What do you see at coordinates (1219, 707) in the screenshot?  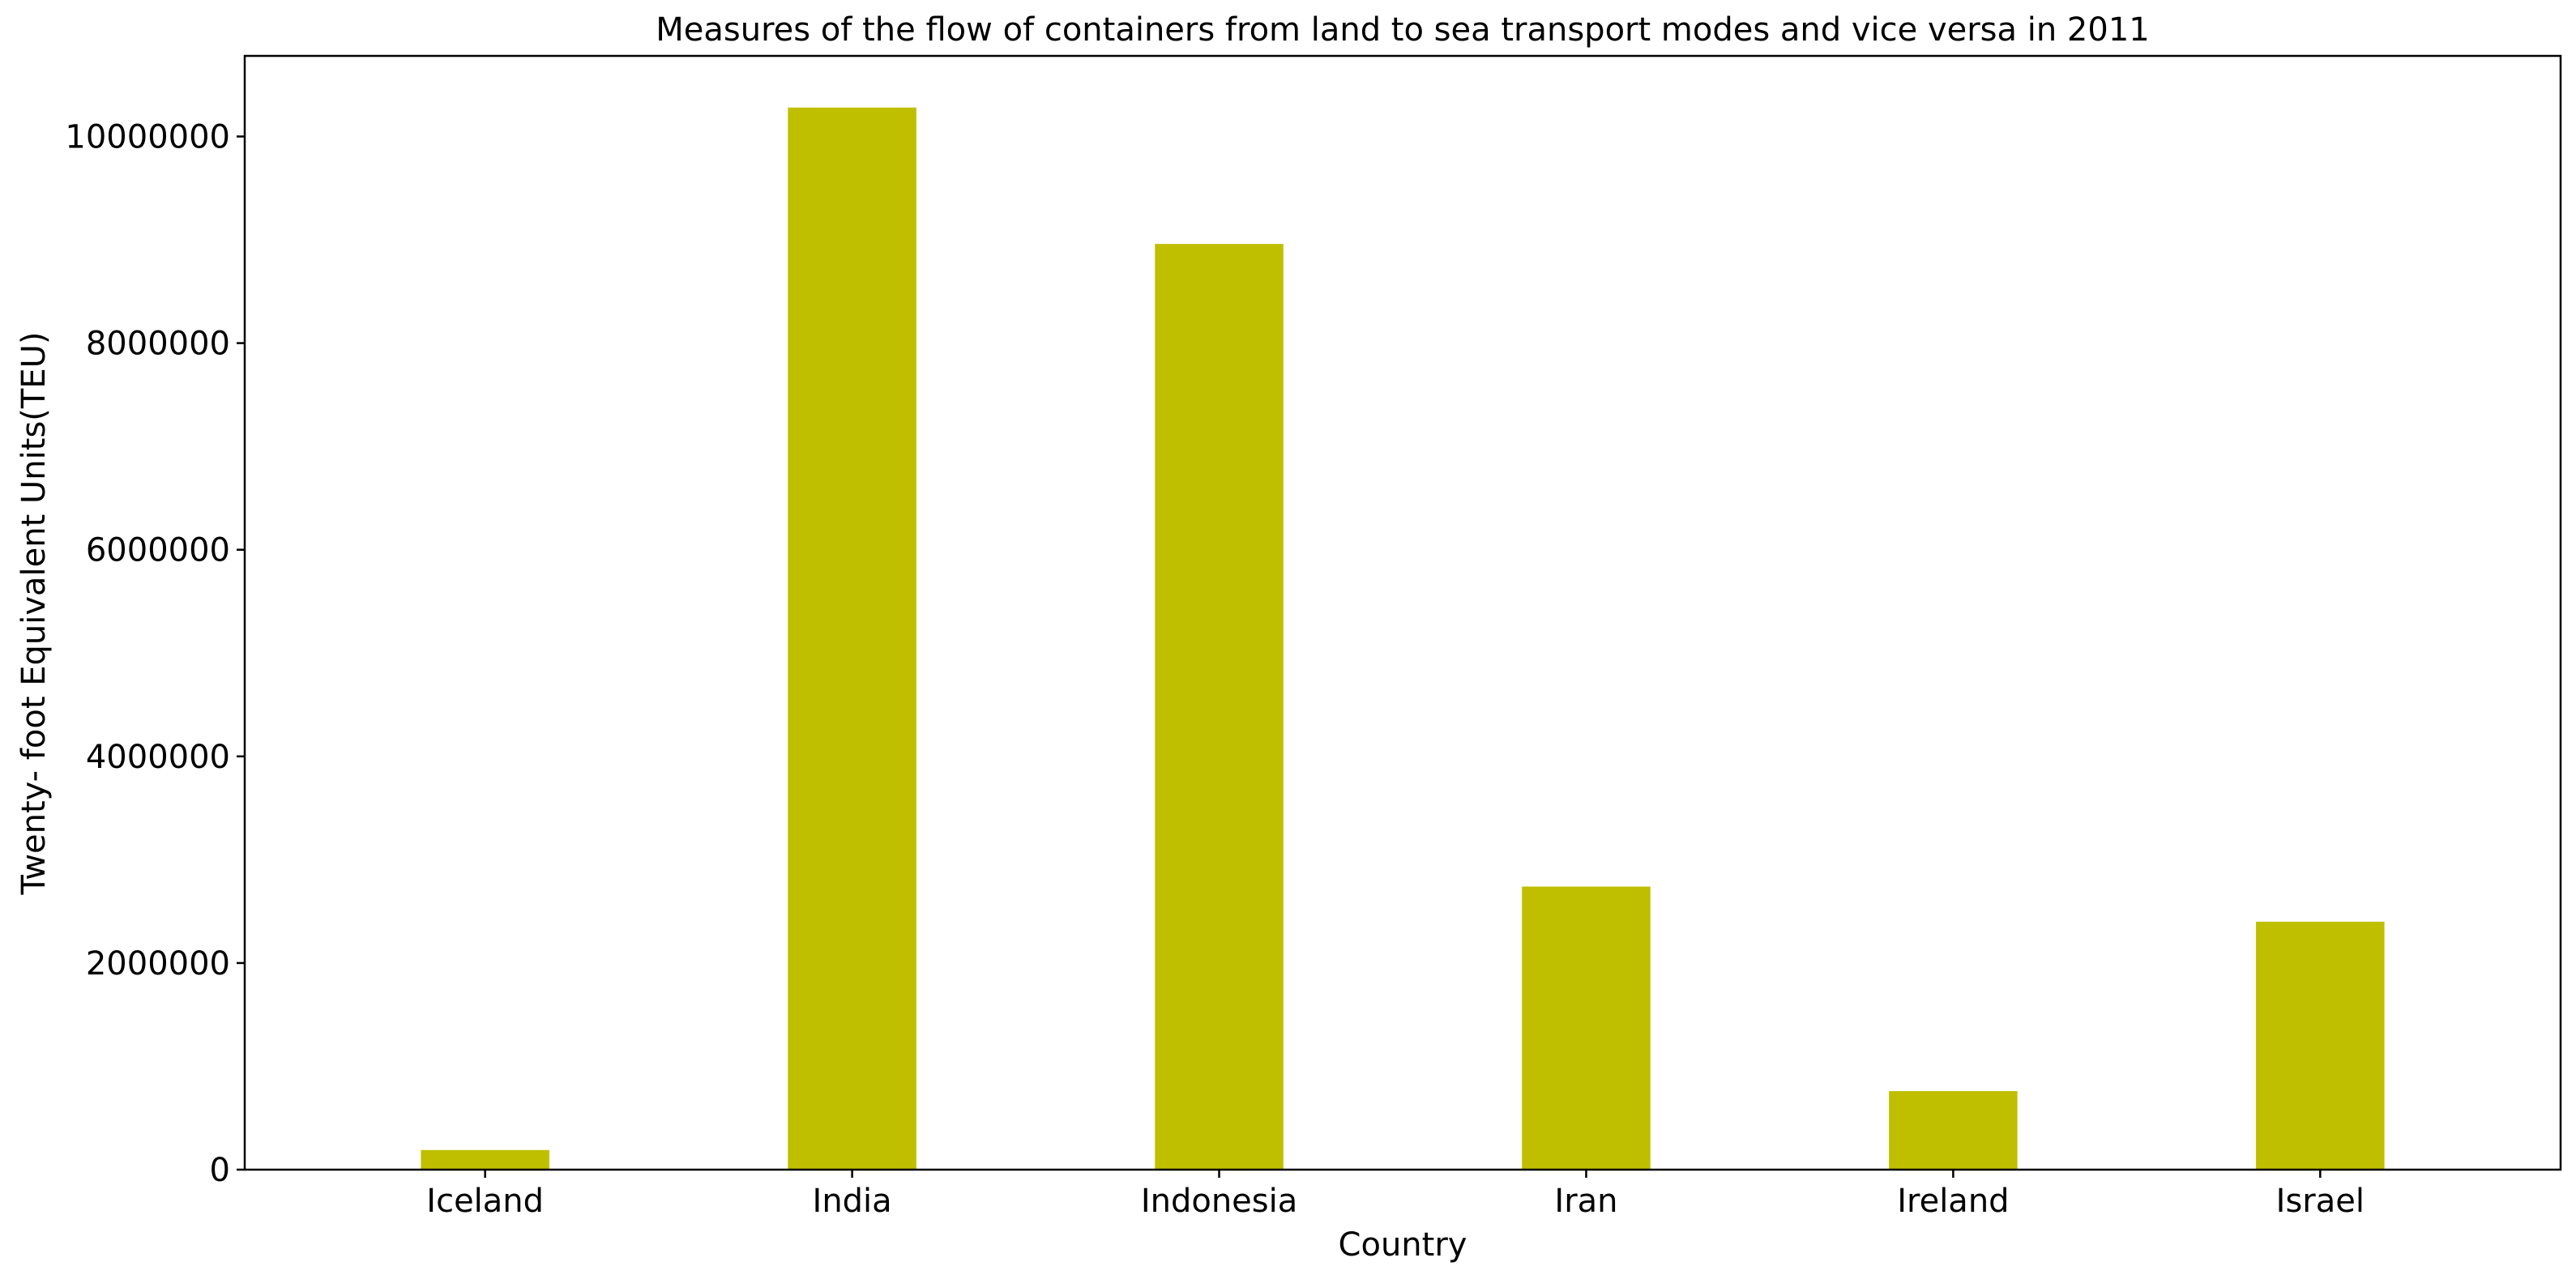 I see `bar-indonesia` at bounding box center [1219, 707].